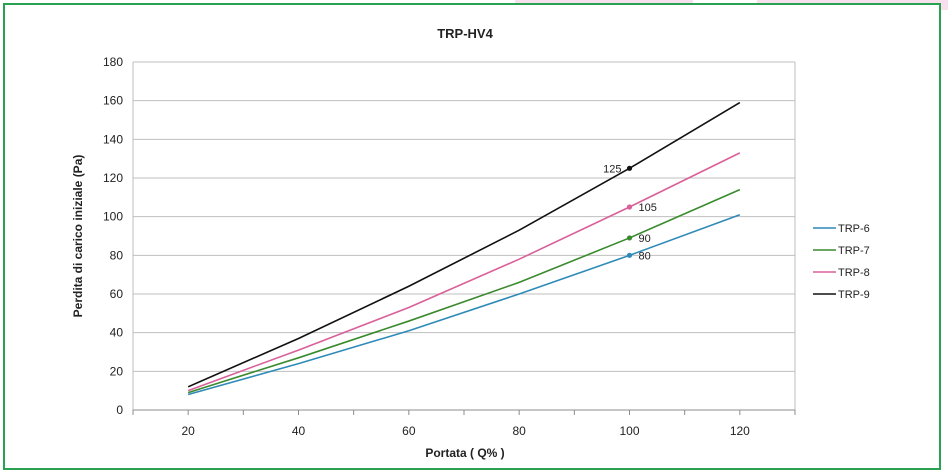  Describe the element at coordinates (464, 453) in the screenshot. I see `x-axis-title: Portata ( Q% )` at that location.